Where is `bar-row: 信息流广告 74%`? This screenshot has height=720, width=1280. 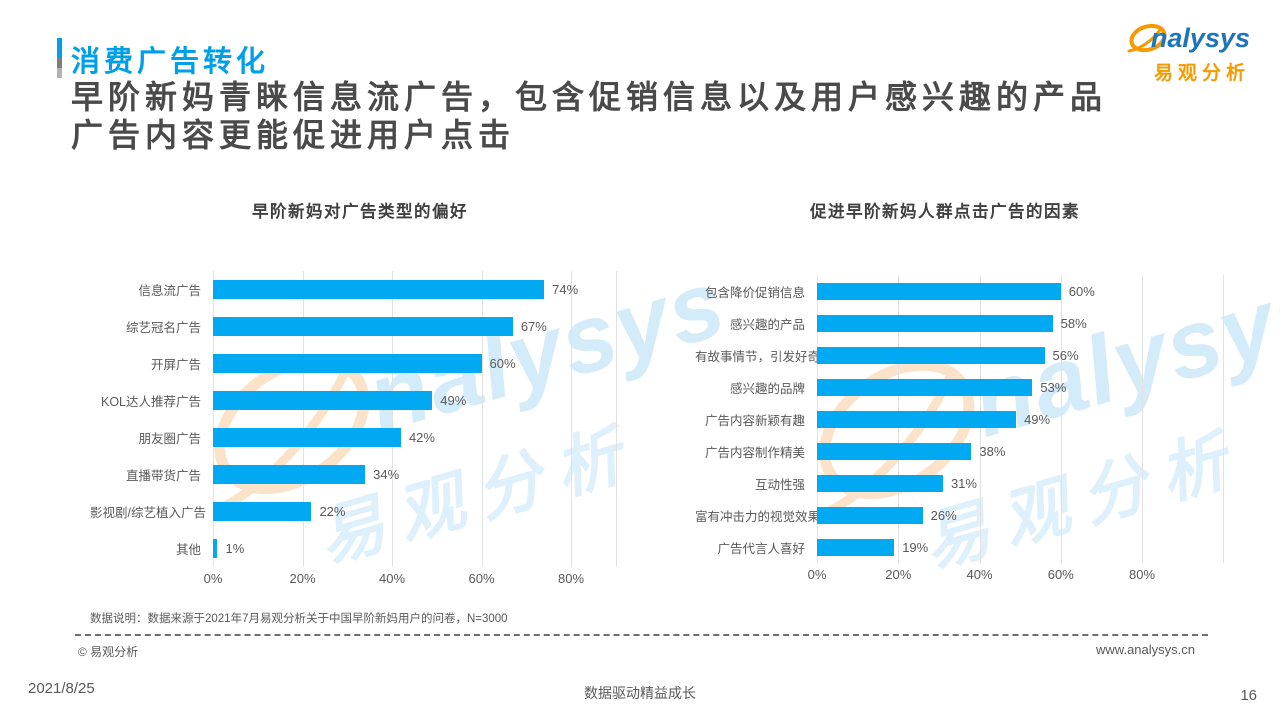 bar-row: 信息流广告 74% is located at coordinates (360, 289).